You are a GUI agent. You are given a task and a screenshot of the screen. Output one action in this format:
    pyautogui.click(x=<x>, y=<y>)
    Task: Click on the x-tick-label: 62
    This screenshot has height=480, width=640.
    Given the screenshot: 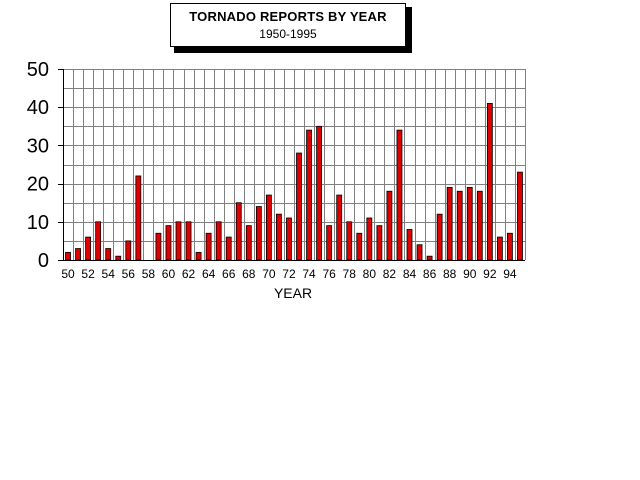 What is the action you would take?
    pyautogui.click(x=189, y=274)
    